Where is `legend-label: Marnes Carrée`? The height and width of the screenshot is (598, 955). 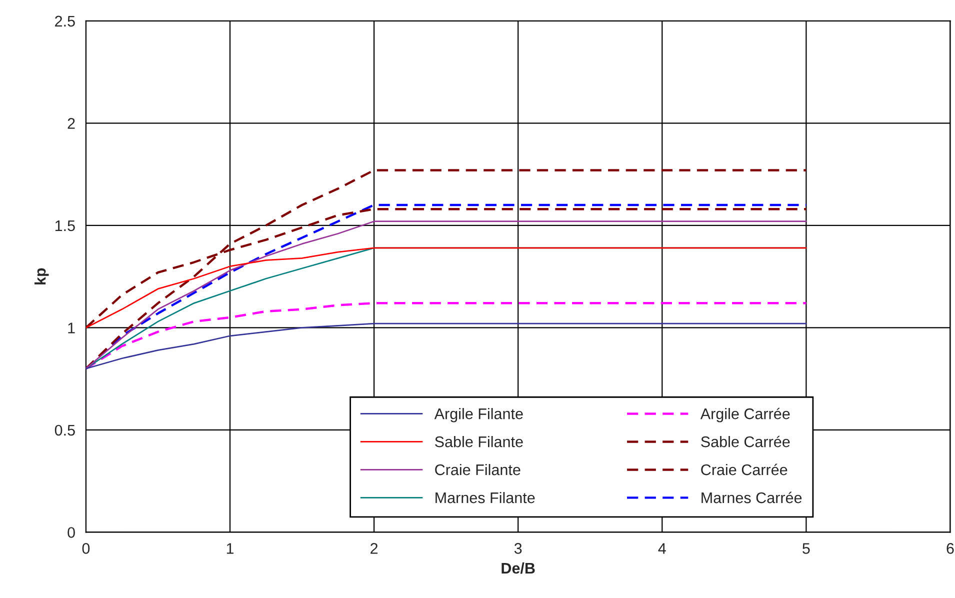
legend-label: Marnes Carrée is located at coordinates (752, 498).